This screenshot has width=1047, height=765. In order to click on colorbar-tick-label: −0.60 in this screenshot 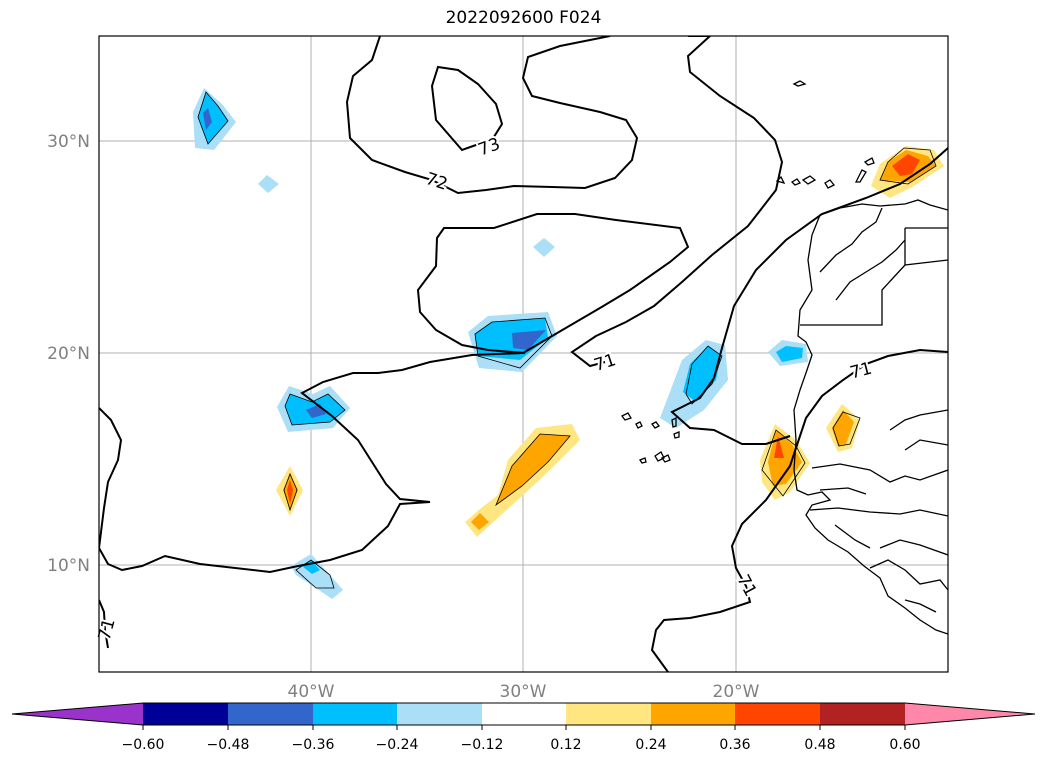, I will do `click(143, 745)`.